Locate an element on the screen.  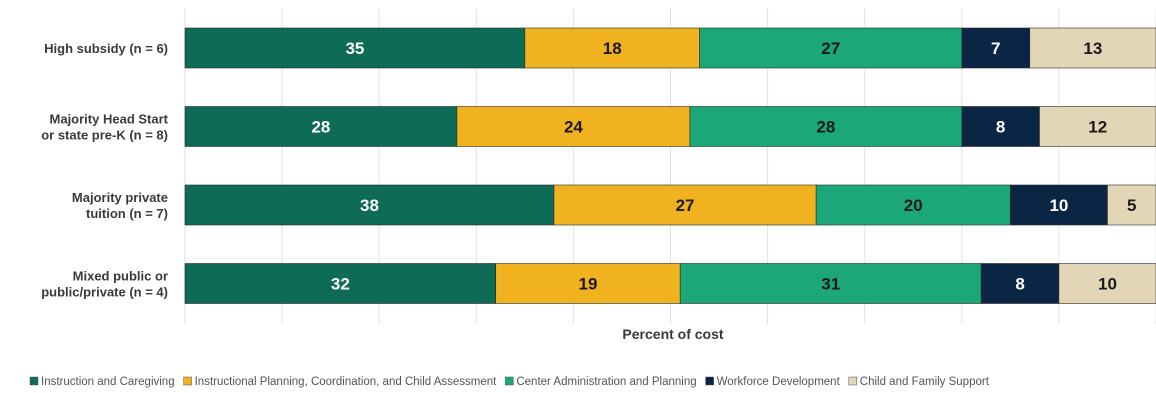
data-label: 24 is located at coordinates (573, 127).